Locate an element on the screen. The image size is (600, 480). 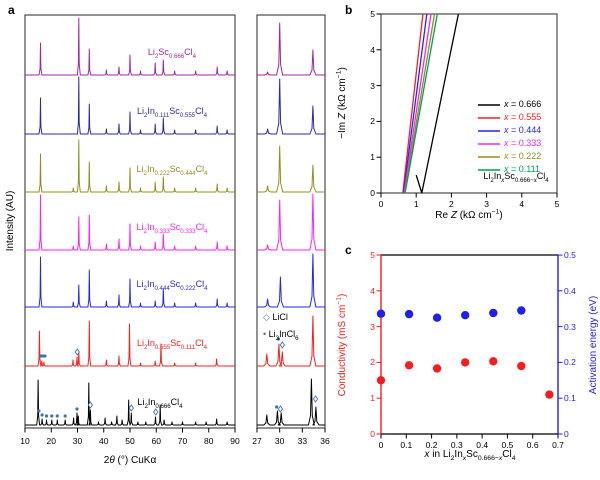
c-x-tick-label: 0 is located at coordinates (381, 445).